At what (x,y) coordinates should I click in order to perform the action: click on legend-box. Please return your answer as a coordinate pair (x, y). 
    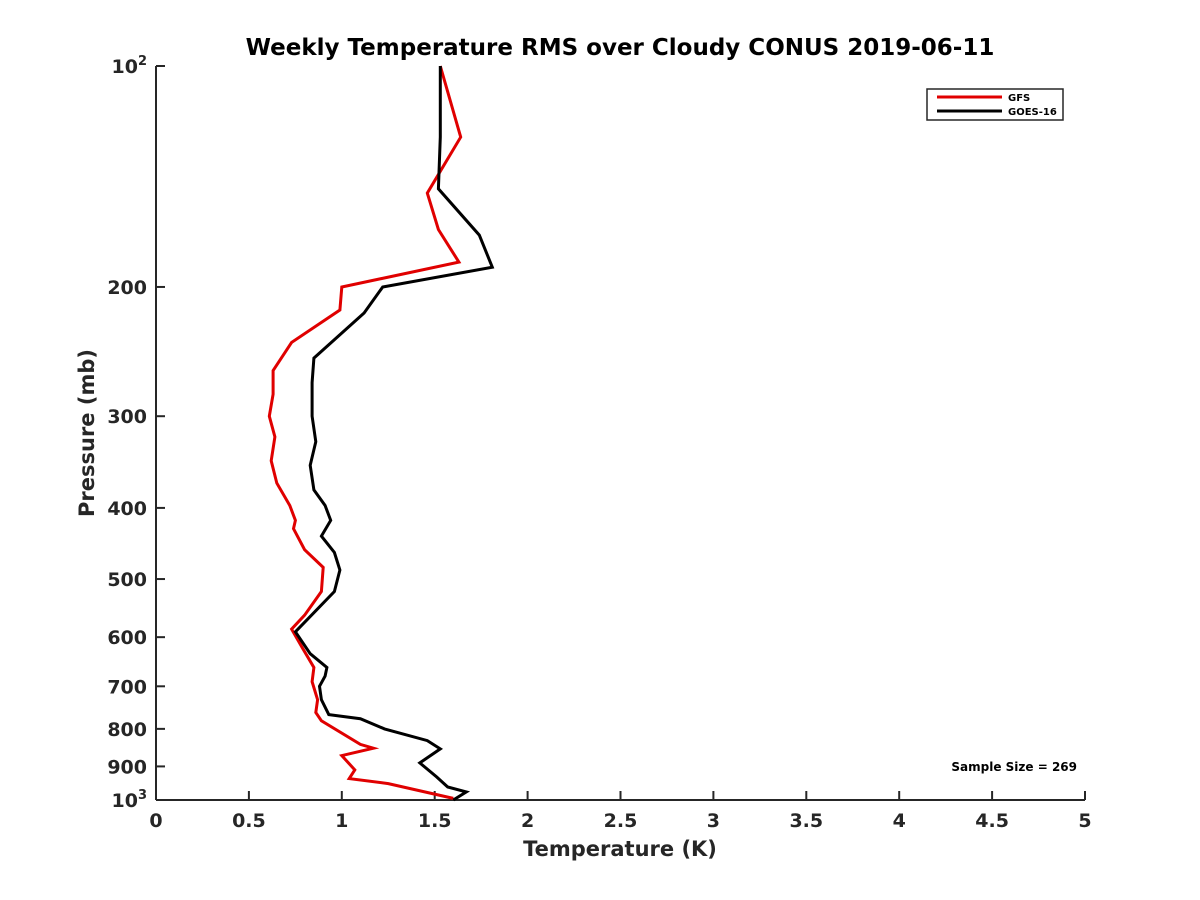
    Looking at the image, I should click on (995, 104).